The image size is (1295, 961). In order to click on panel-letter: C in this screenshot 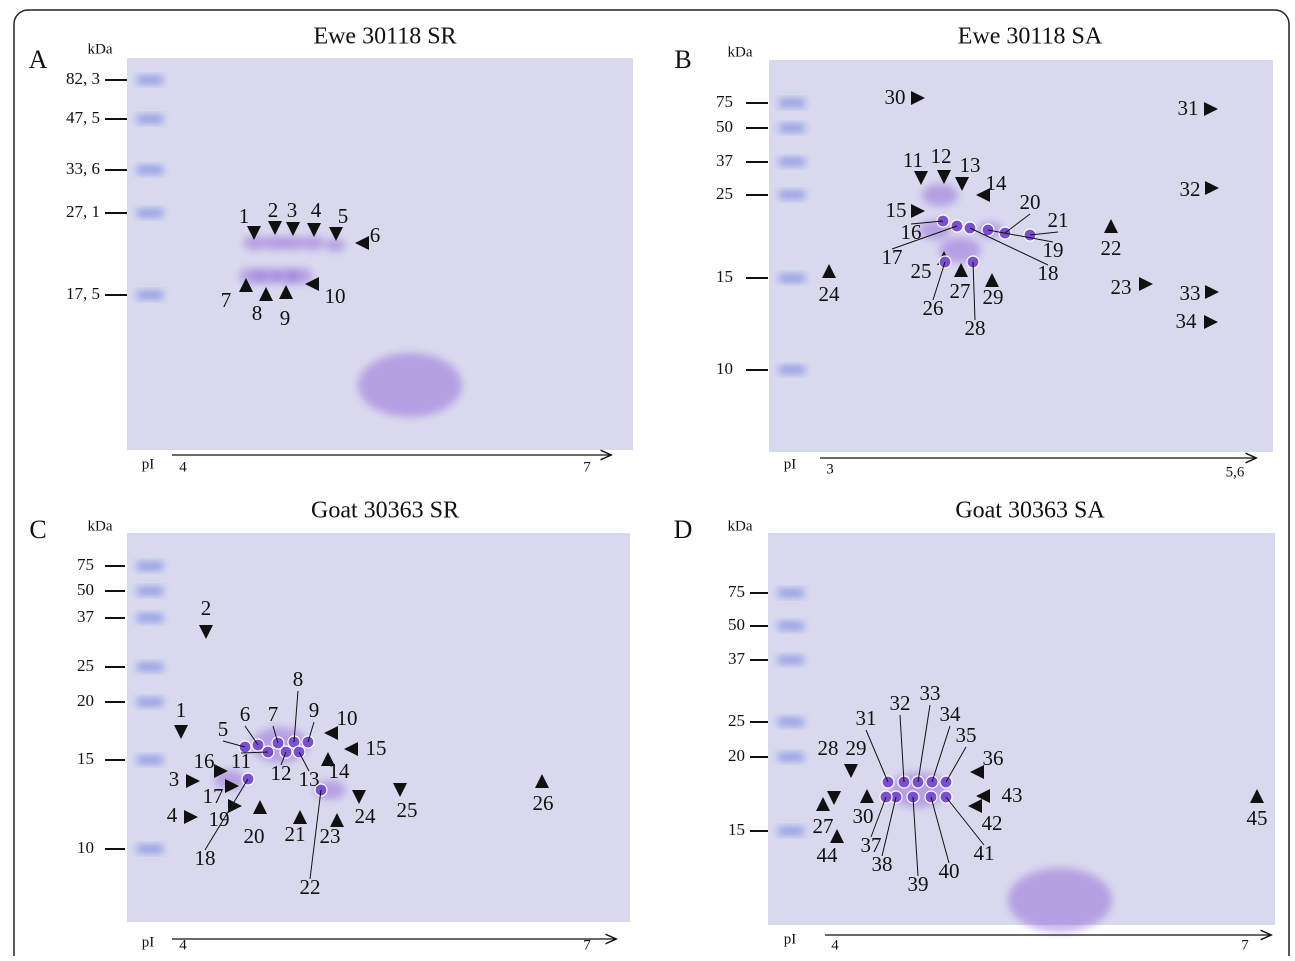, I will do `click(37, 529)`.